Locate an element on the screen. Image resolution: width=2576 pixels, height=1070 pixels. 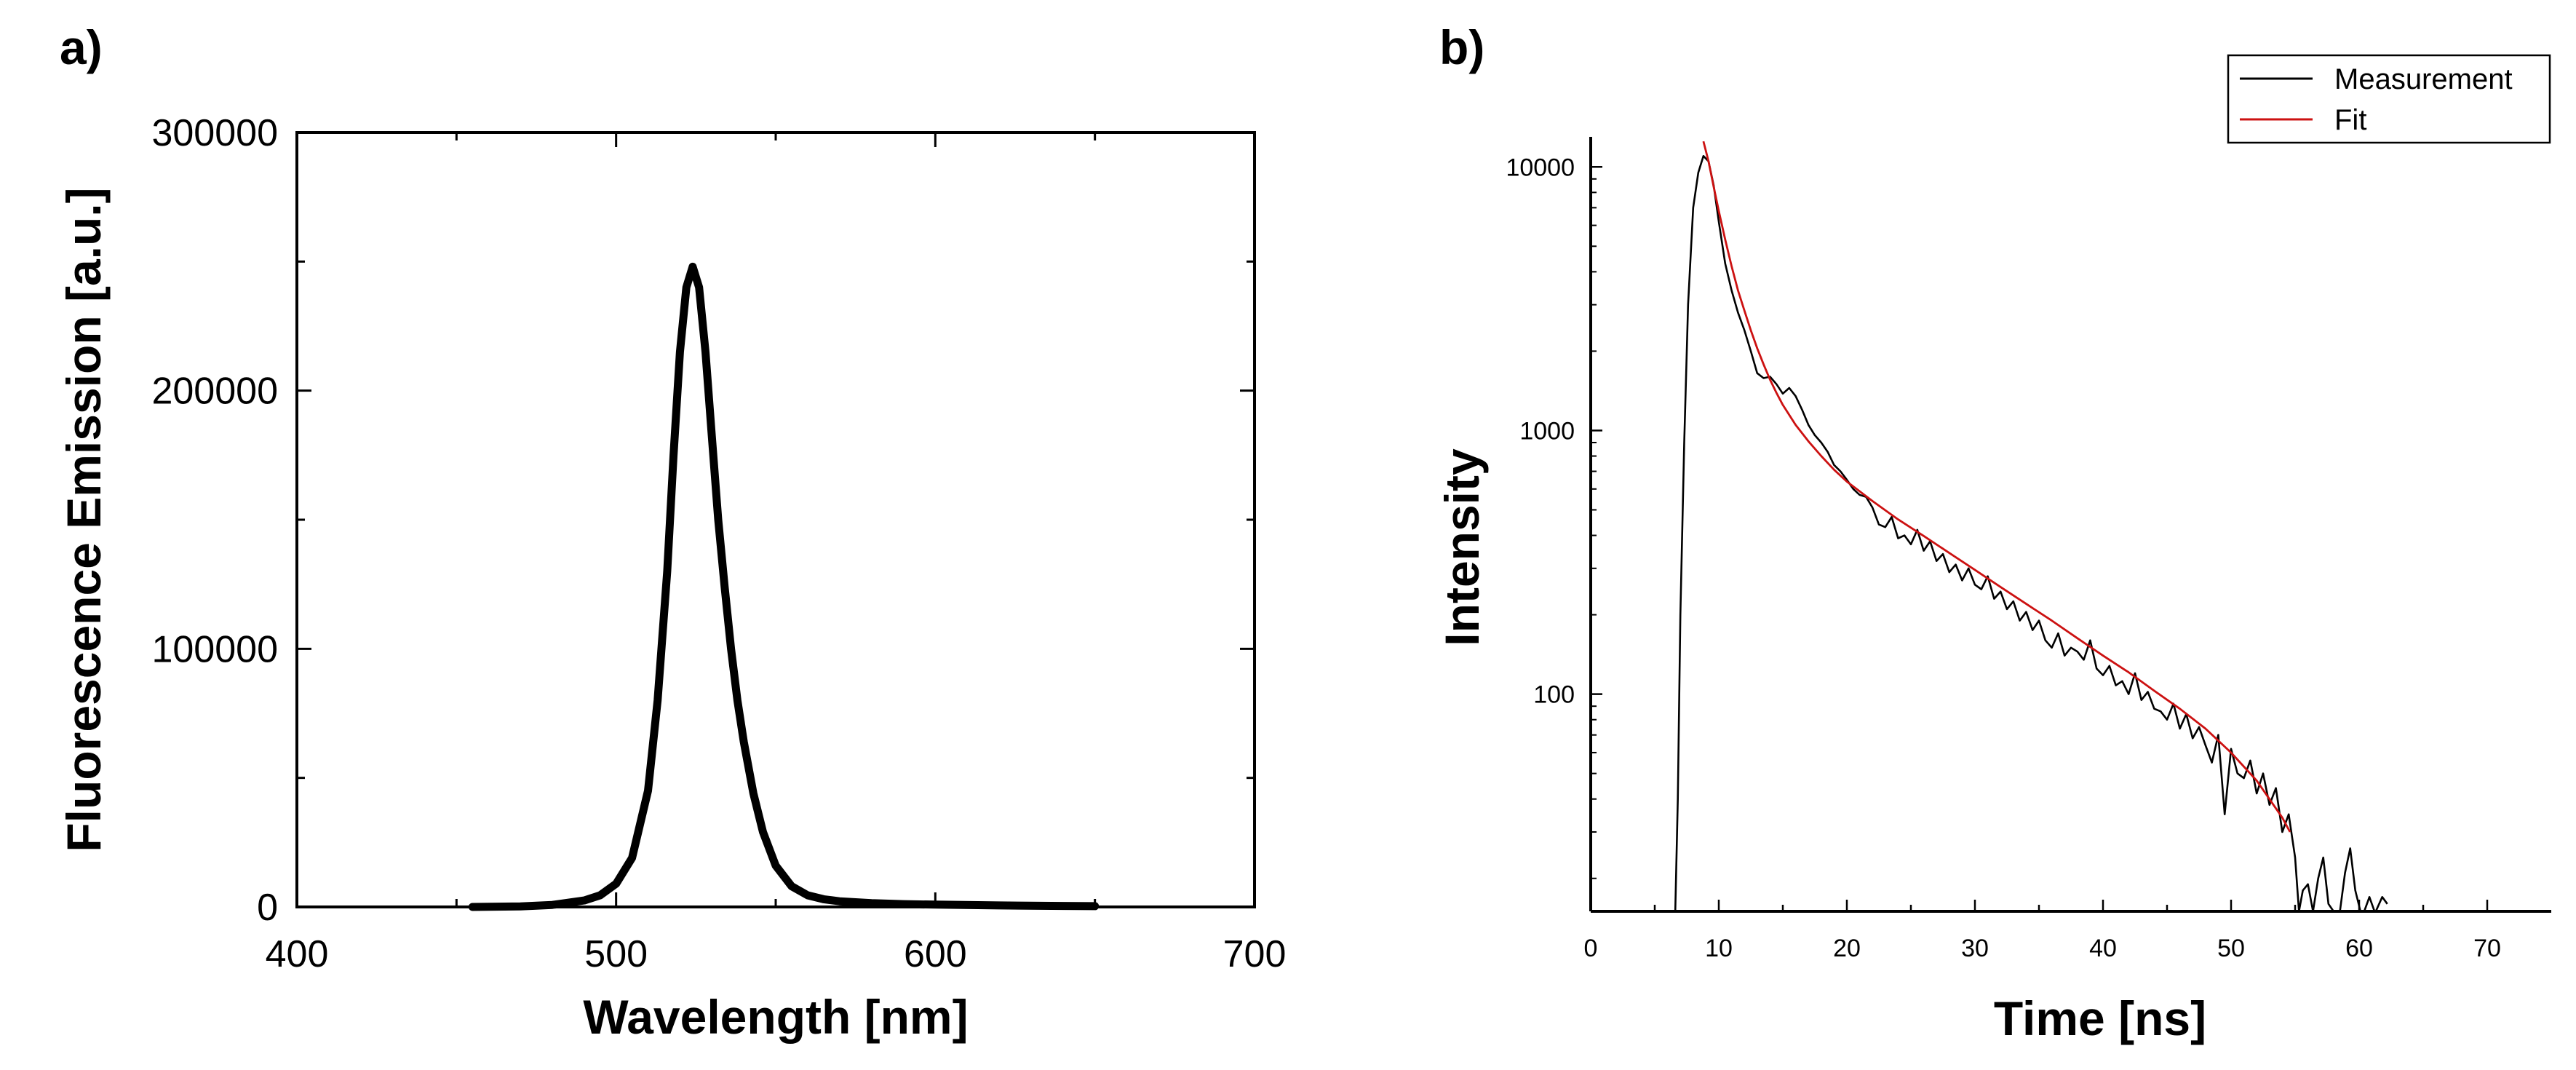
a-y-tick-label: 0 is located at coordinates (267, 908).